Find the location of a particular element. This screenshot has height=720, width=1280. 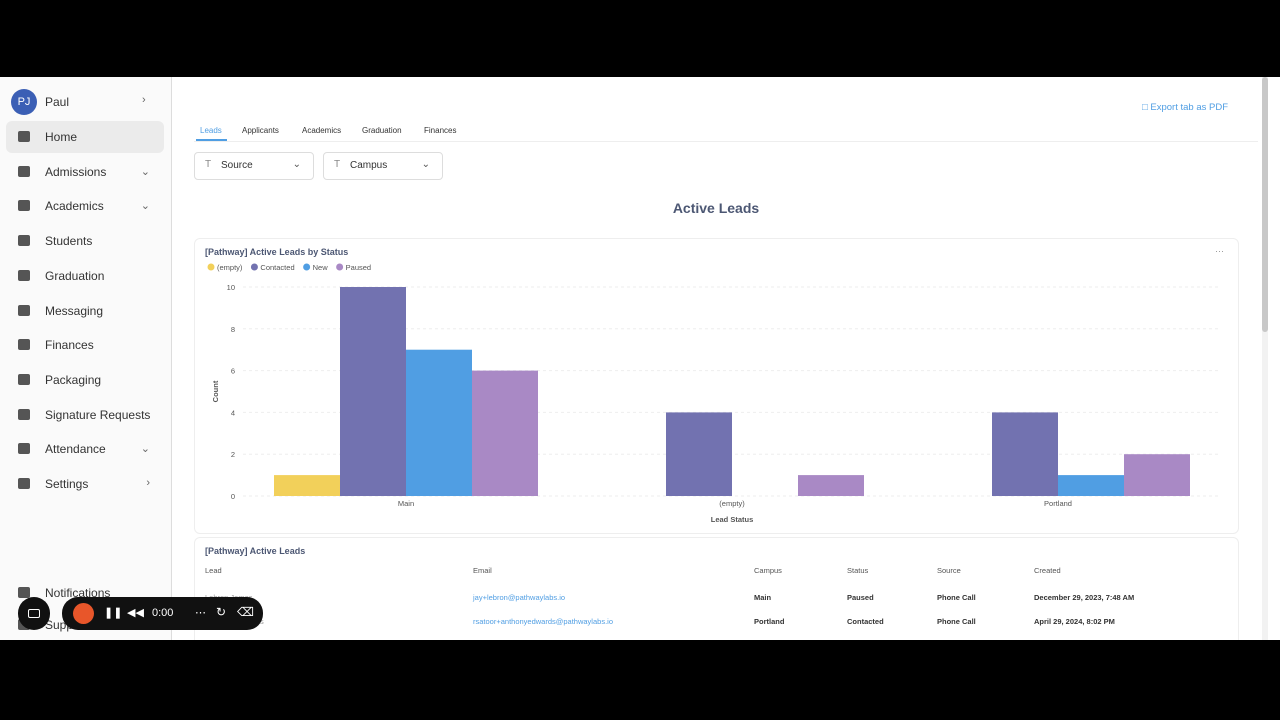

nav-item: Messaging is located at coordinates (85, 311).